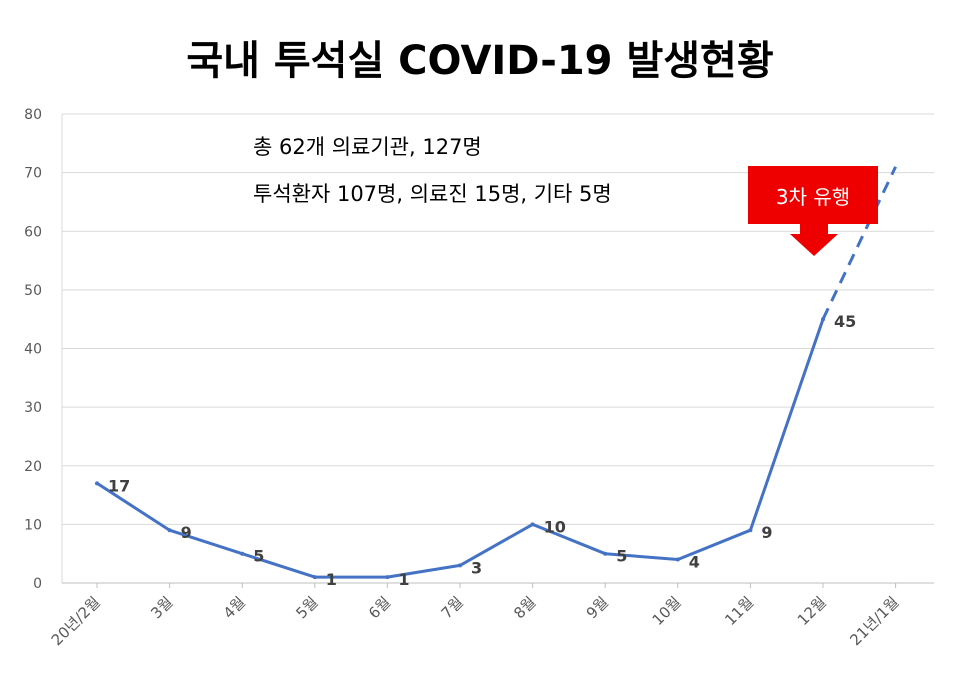  What do you see at coordinates (37, 584) in the screenshot?
I see `y-tick-label-0: 0` at bounding box center [37, 584].